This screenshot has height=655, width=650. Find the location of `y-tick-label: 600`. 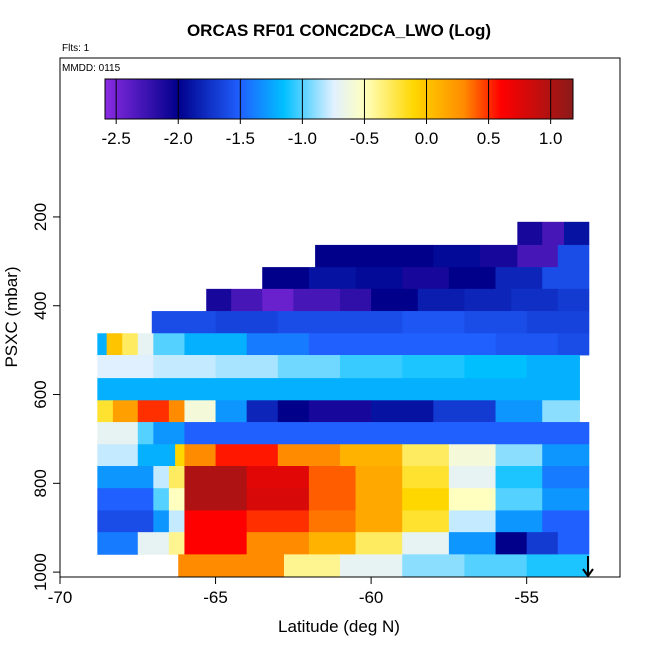

y-tick-label: 600 is located at coordinates (40, 394).